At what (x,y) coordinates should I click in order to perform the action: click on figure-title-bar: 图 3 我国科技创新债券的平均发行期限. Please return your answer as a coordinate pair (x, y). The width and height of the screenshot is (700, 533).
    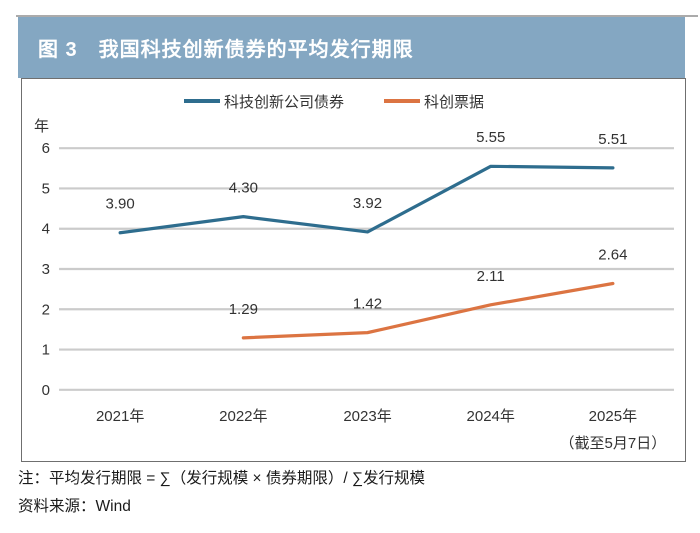
    Looking at the image, I should click on (351, 47).